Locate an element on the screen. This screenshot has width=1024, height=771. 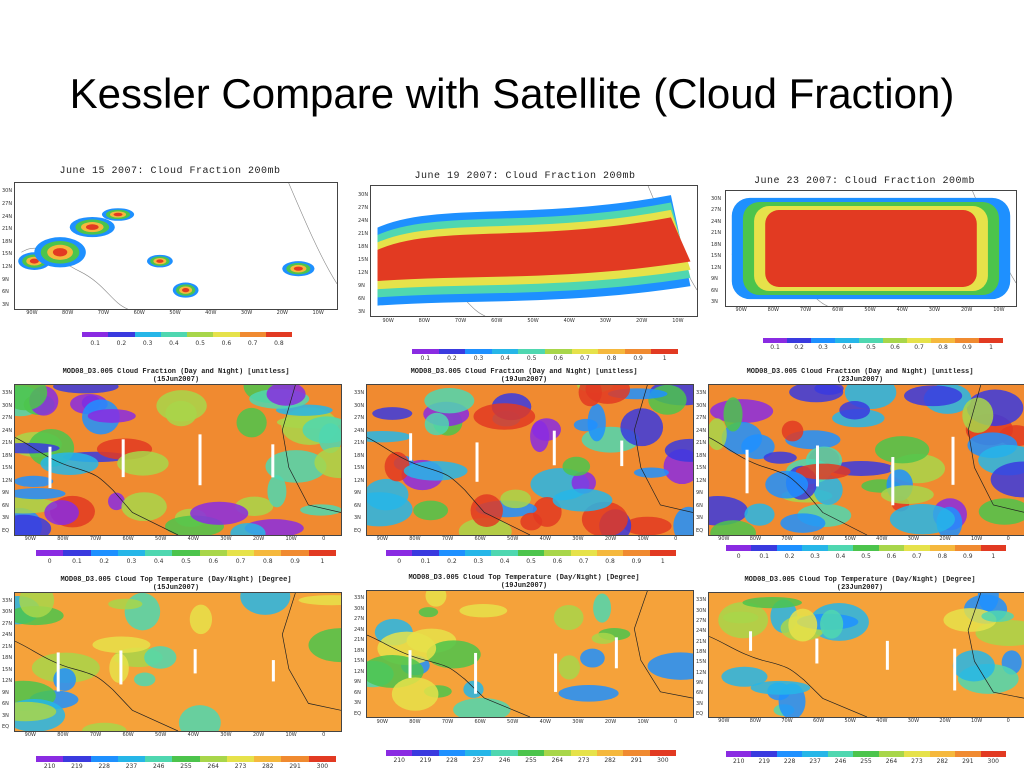
colorbar-tick-label: 255 is located at coordinates (186, 766).